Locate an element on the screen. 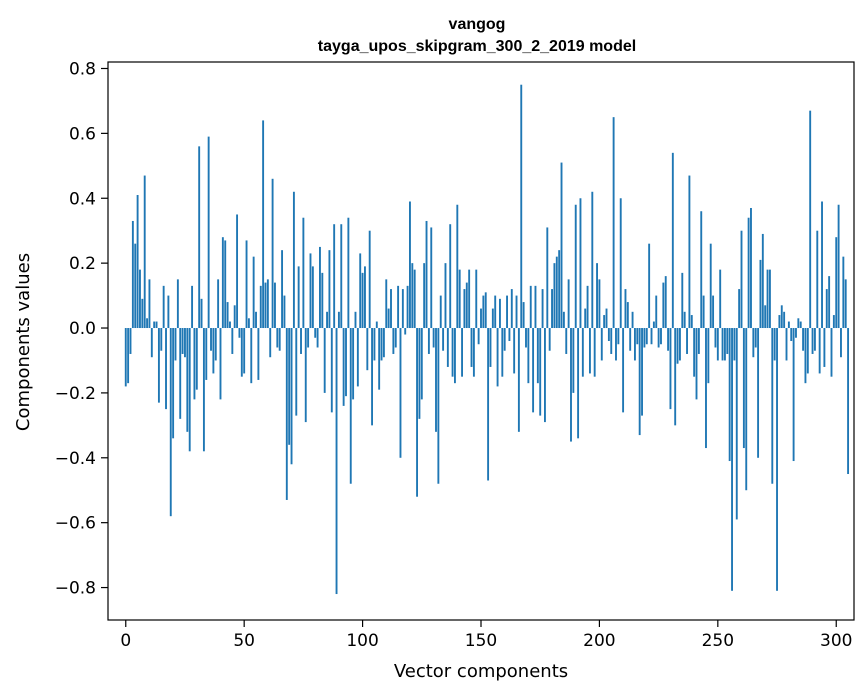  y-tick-label: 0.2 is located at coordinates (82, 264).